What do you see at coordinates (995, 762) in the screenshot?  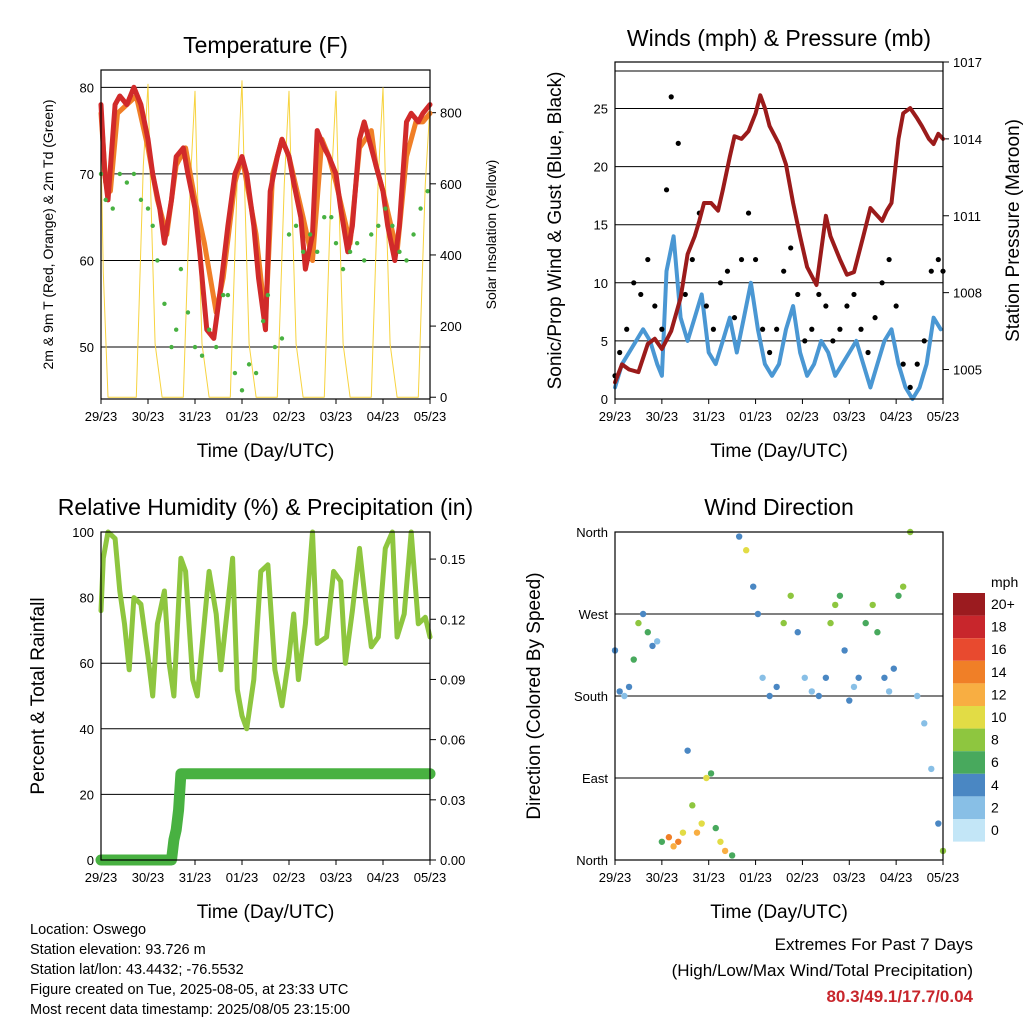 I see `colorbar-label: 6` at bounding box center [995, 762].